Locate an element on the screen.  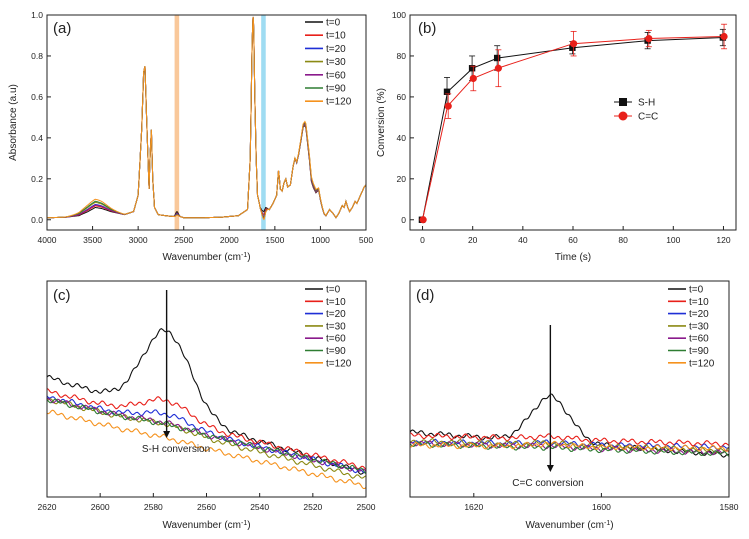
panel-label: (a) is located at coordinates (62, 28).